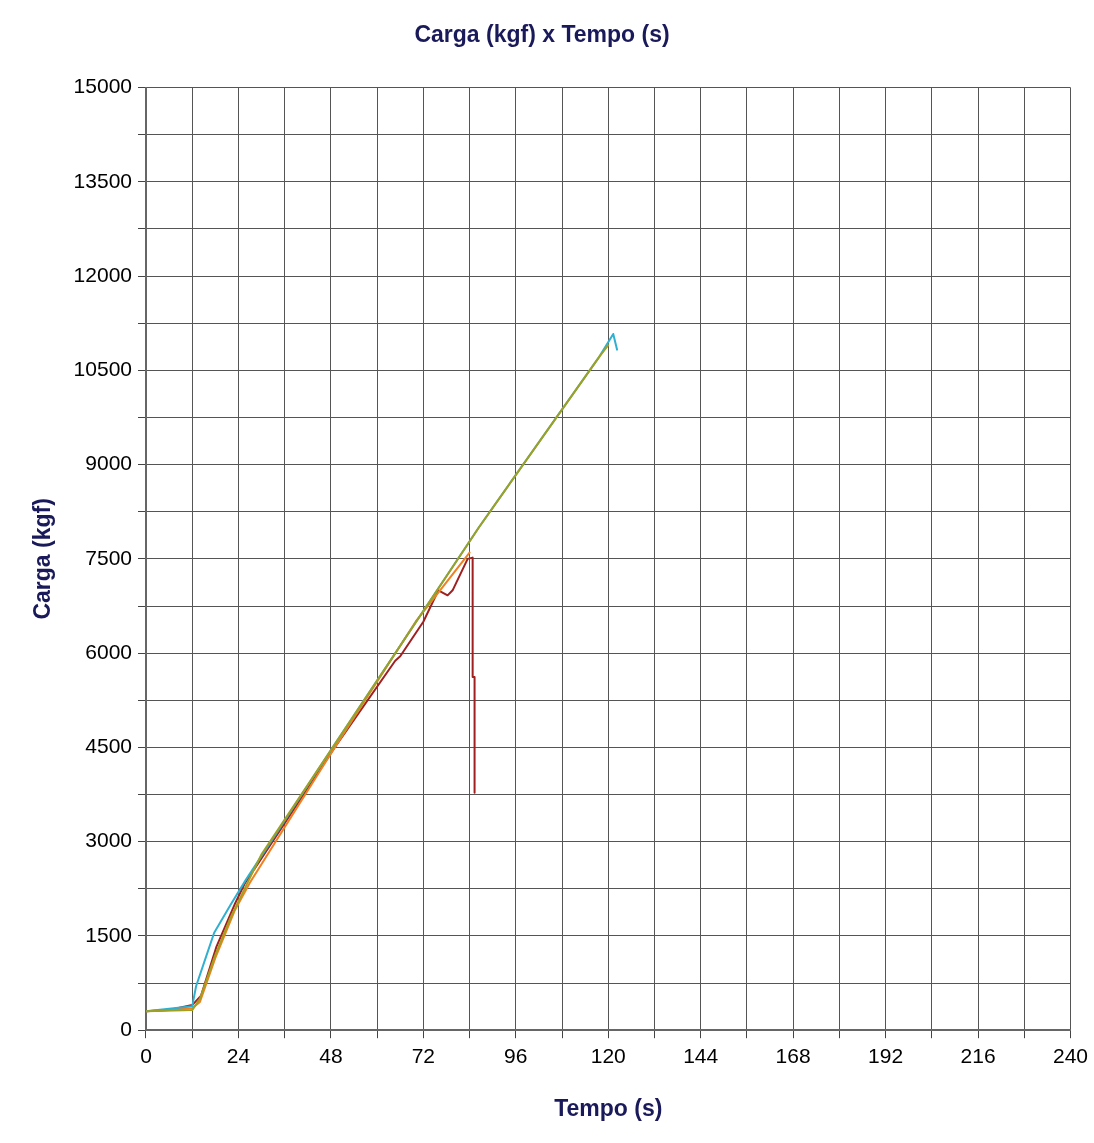 The width and height of the screenshot is (1094, 1143). I want to click on y-axis-title: Carga (kgf), so click(42, 559).